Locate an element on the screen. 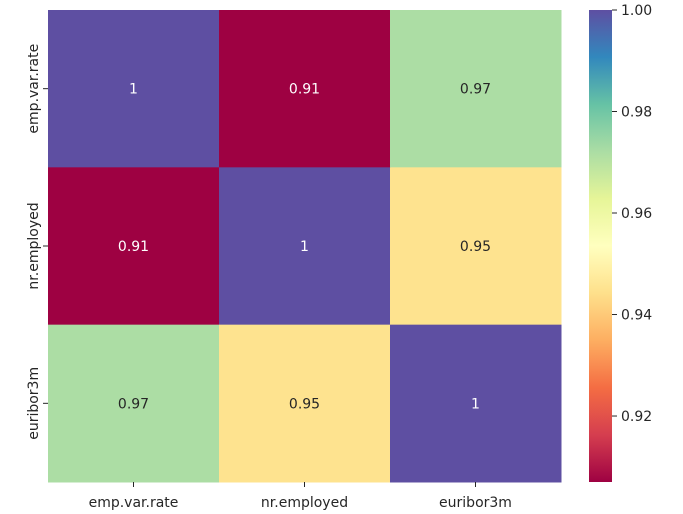 The image size is (683, 514). heatmap-cell-r1-c0 is located at coordinates (134, 246).